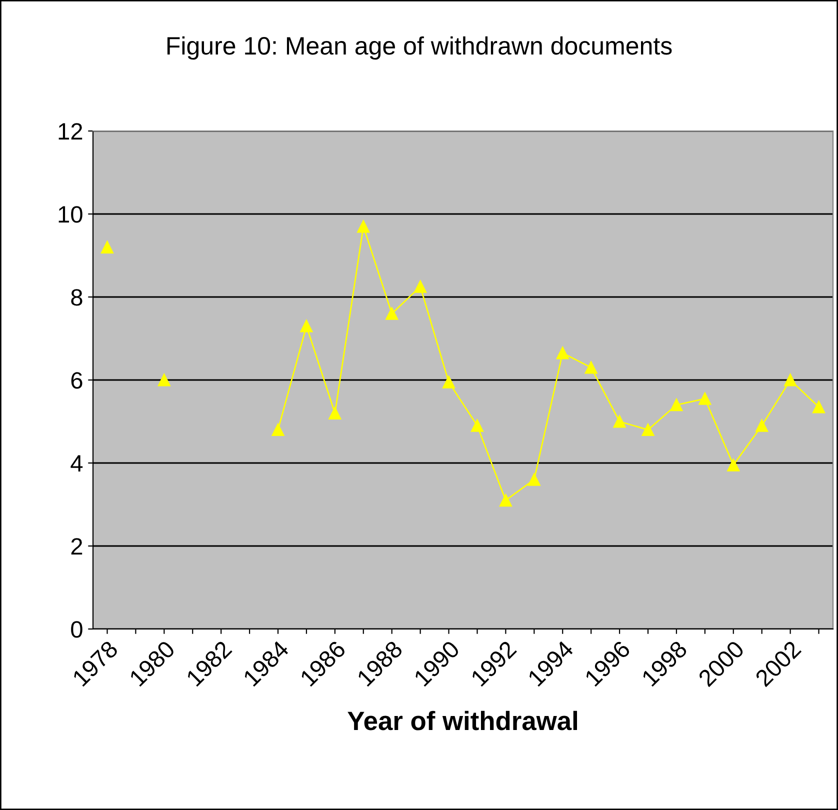 Image resolution: width=838 pixels, height=810 pixels. I want to click on y-tick-label: 8, so click(76, 297).